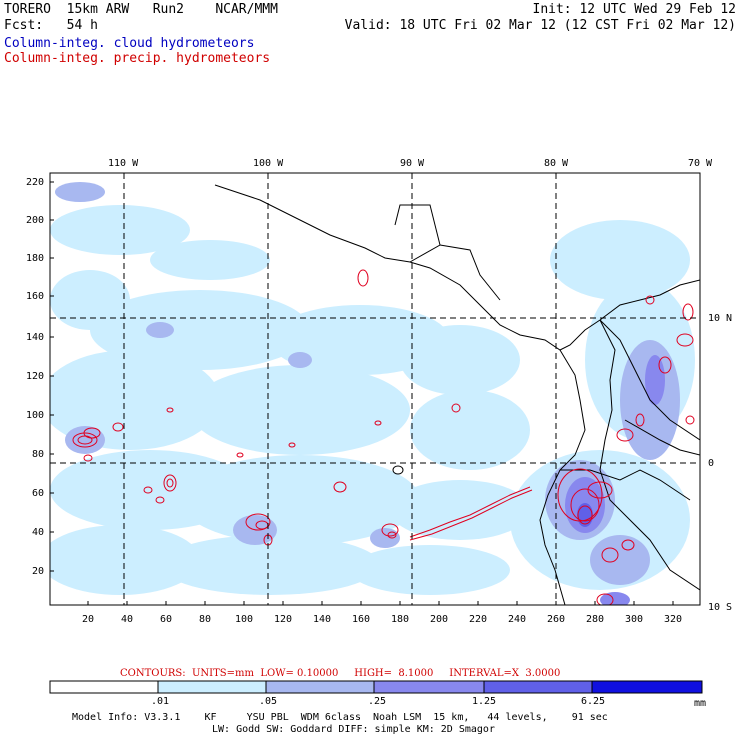 Image resolution: width=740 pixels, height=740 pixels. What do you see at coordinates (484, 701) in the screenshot?
I see `colorbar-label: 1.25` at bounding box center [484, 701].